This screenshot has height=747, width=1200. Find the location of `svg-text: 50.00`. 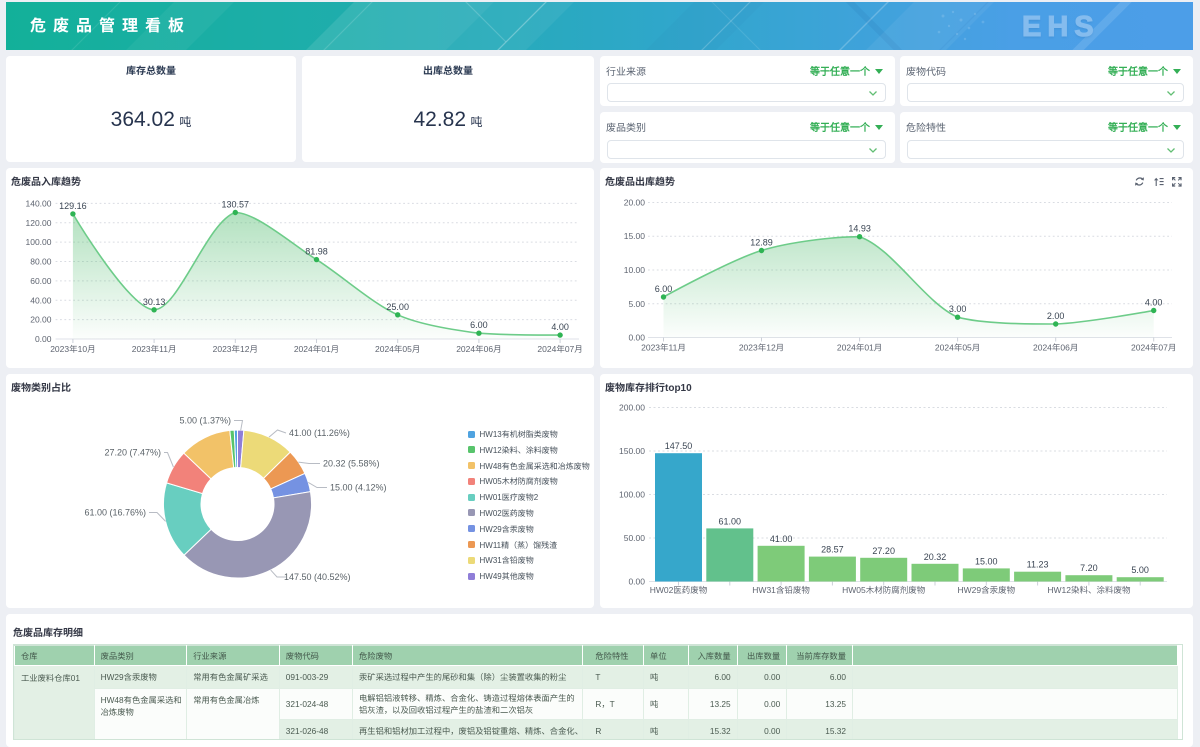

svg-text: 50.00 is located at coordinates (635, 538).